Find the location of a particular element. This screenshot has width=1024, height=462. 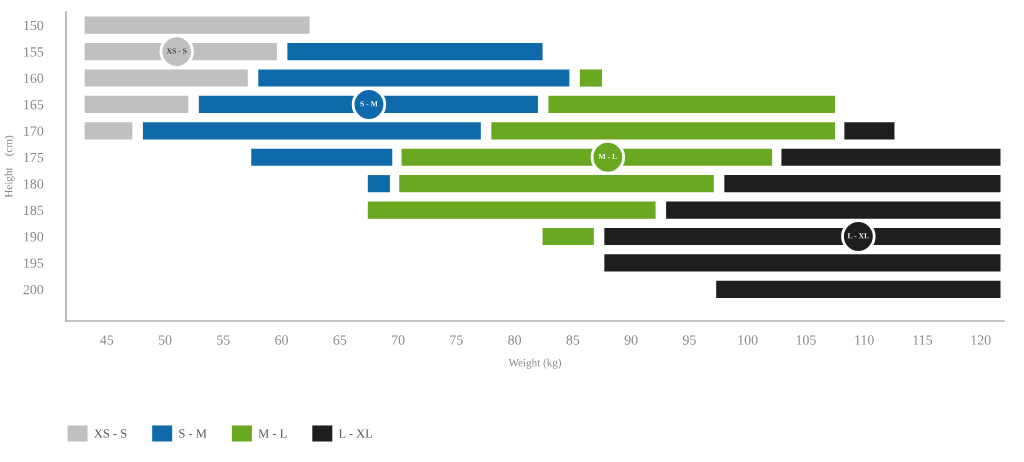

y-axis-title: Height (cm) is located at coordinates (9, 166).